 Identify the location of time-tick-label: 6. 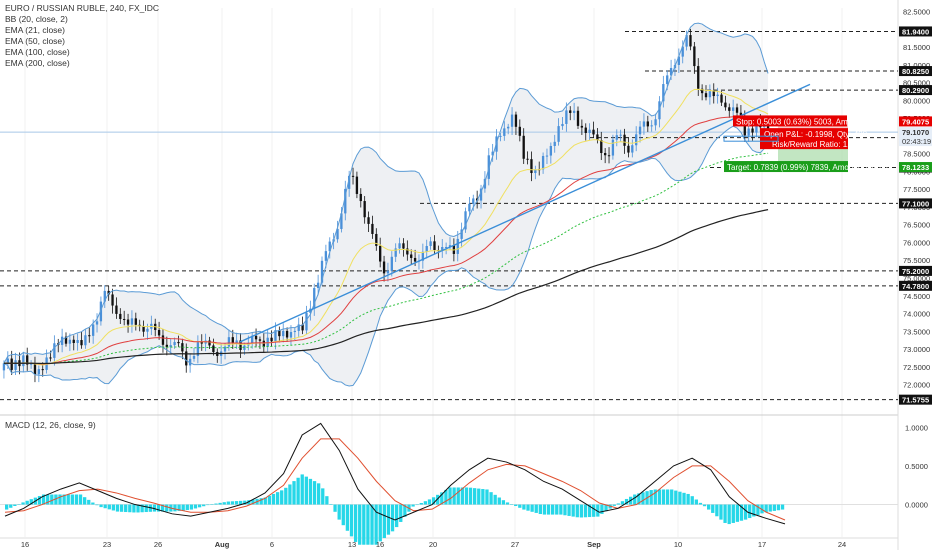
(272, 544).